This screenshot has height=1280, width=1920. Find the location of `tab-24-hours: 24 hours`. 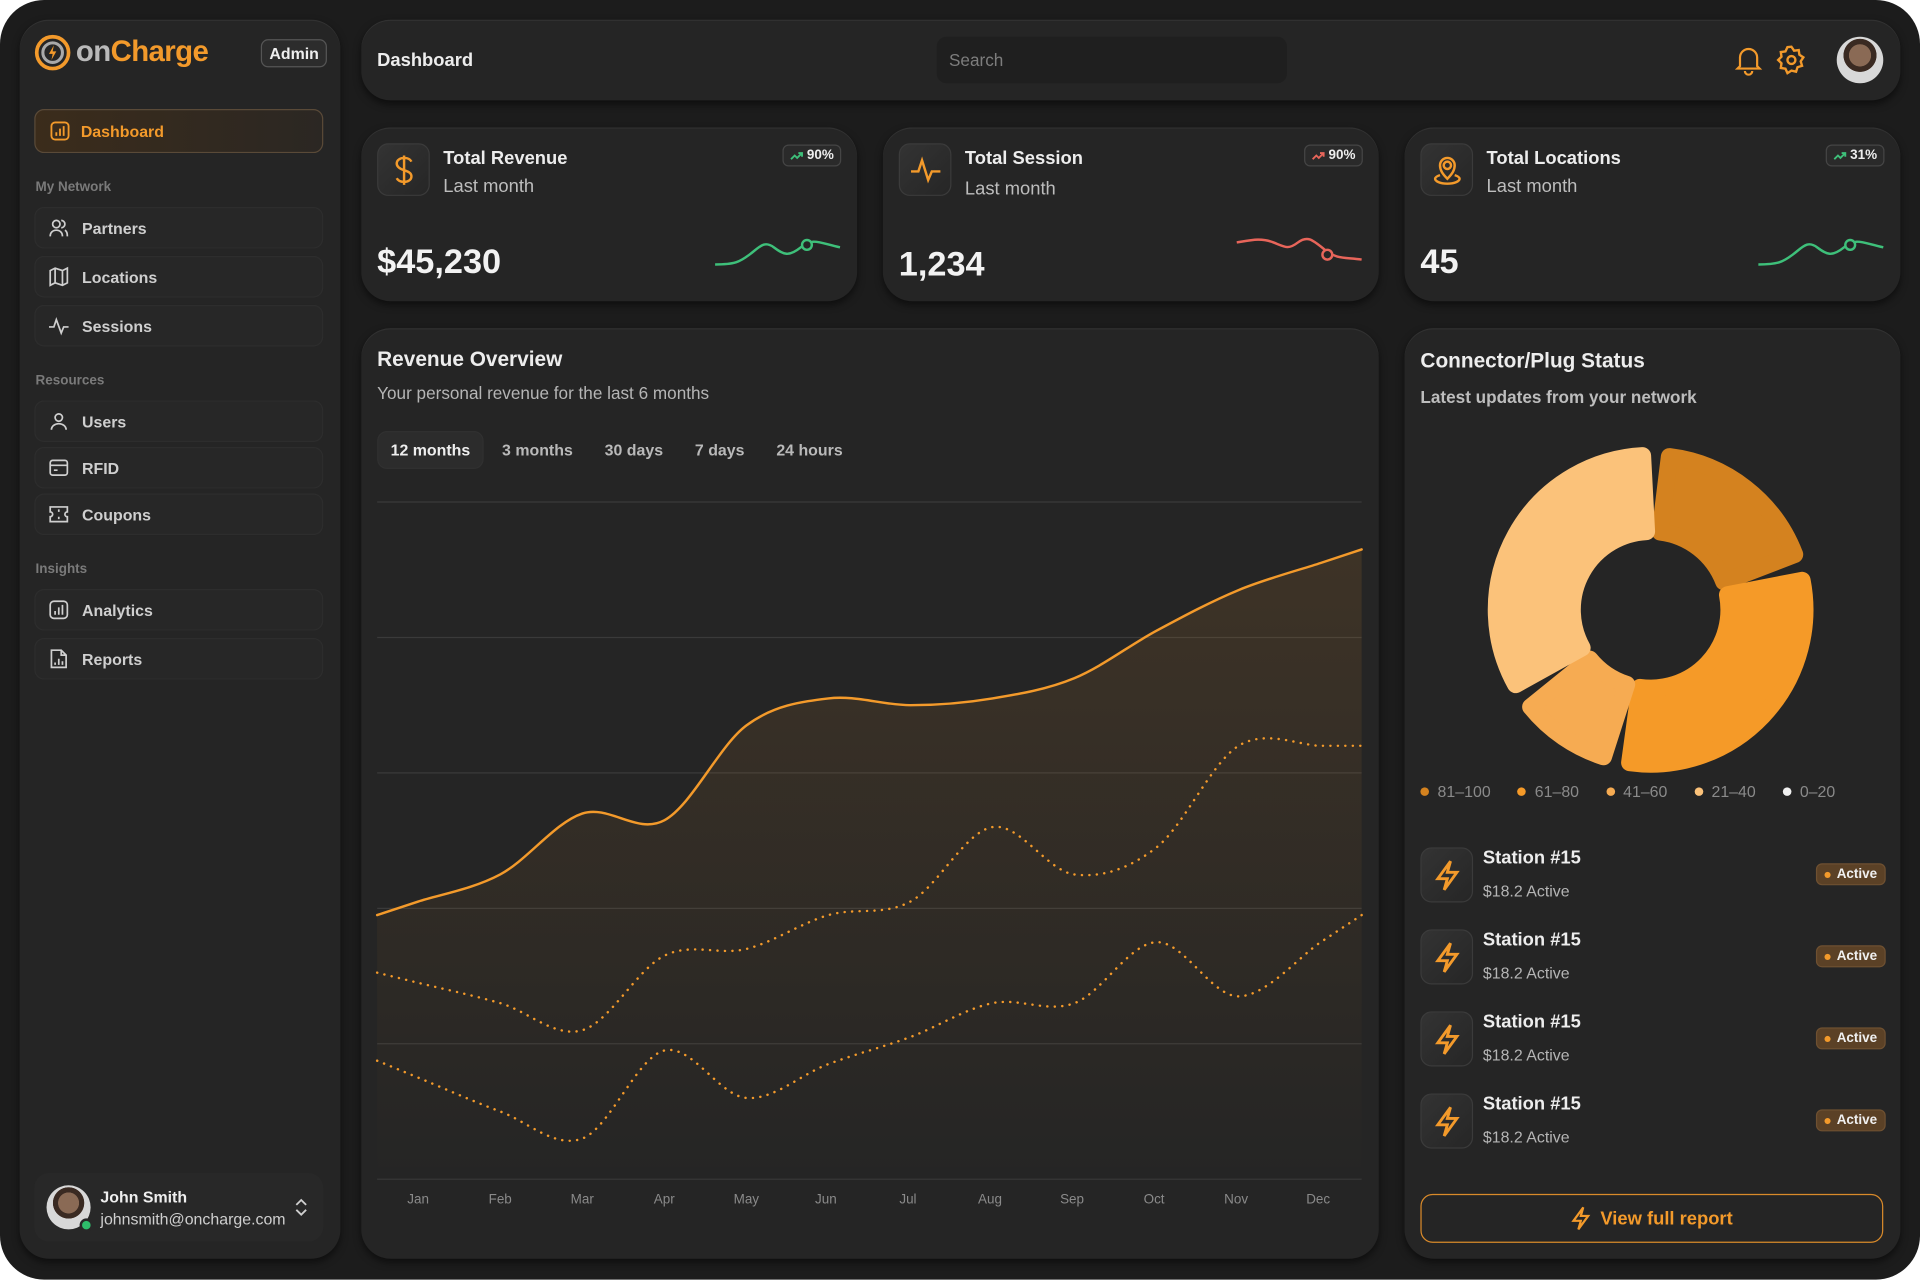

tab-24-hours: 24 hours is located at coordinates (809, 450).